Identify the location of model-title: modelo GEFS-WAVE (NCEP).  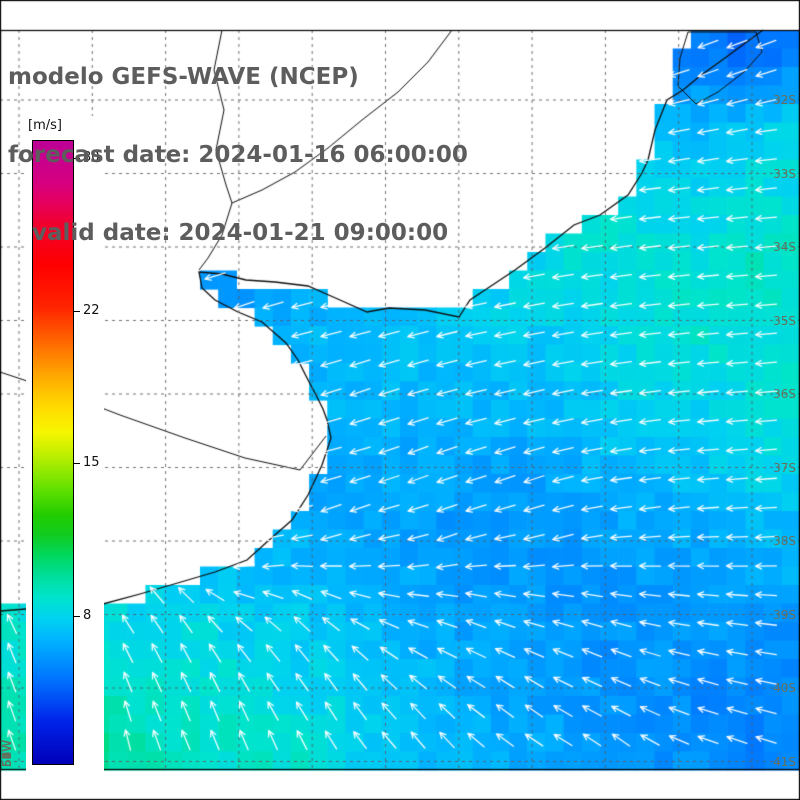
(183, 77).